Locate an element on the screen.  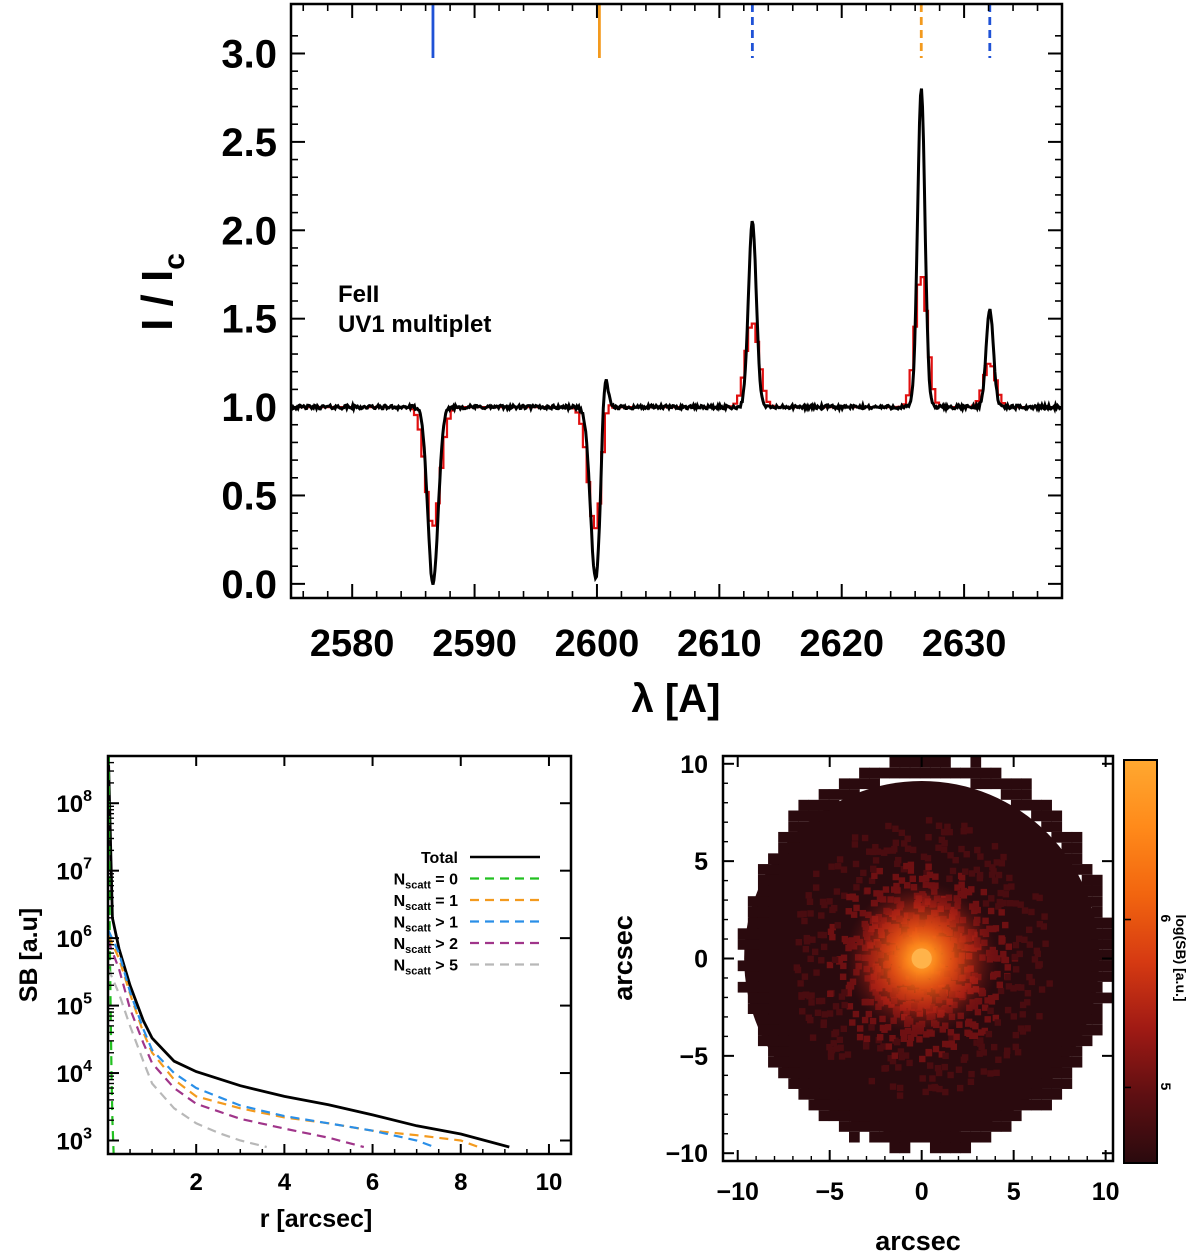
sb-legend-relation: > 5 is located at coordinates (444, 966).